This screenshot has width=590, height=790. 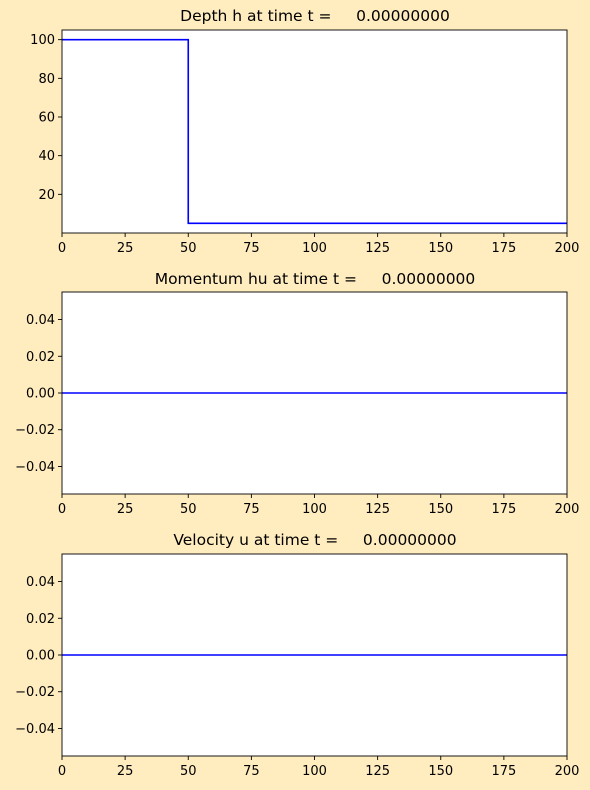 What do you see at coordinates (35, 430) in the screenshot?
I see `momentum-y-tick-label: −0.02` at bounding box center [35, 430].